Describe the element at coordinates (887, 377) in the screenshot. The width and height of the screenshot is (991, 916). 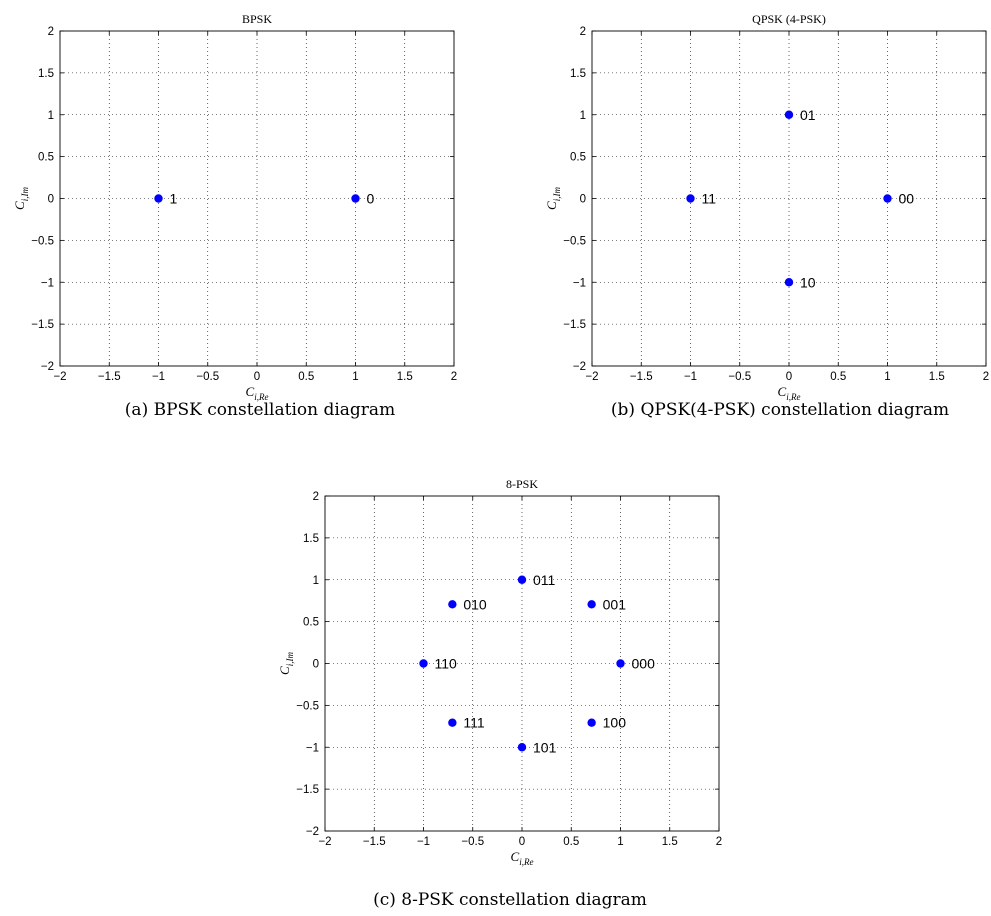
I see `qpsk-xtick-label-6: 1` at that location.